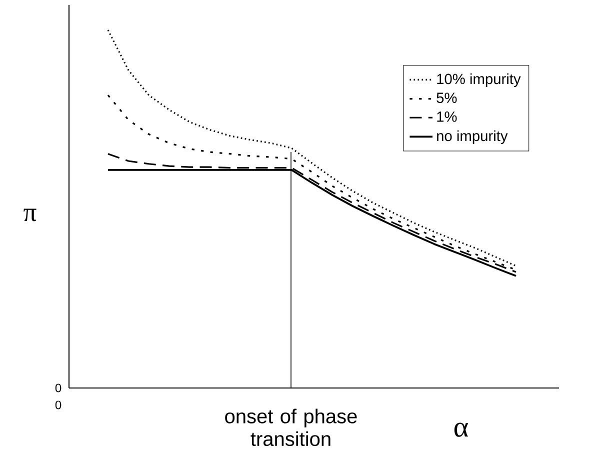 The width and height of the screenshot is (608, 466). Describe the element at coordinates (291, 427) in the screenshot. I see `text: onset of phase transition` at that location.